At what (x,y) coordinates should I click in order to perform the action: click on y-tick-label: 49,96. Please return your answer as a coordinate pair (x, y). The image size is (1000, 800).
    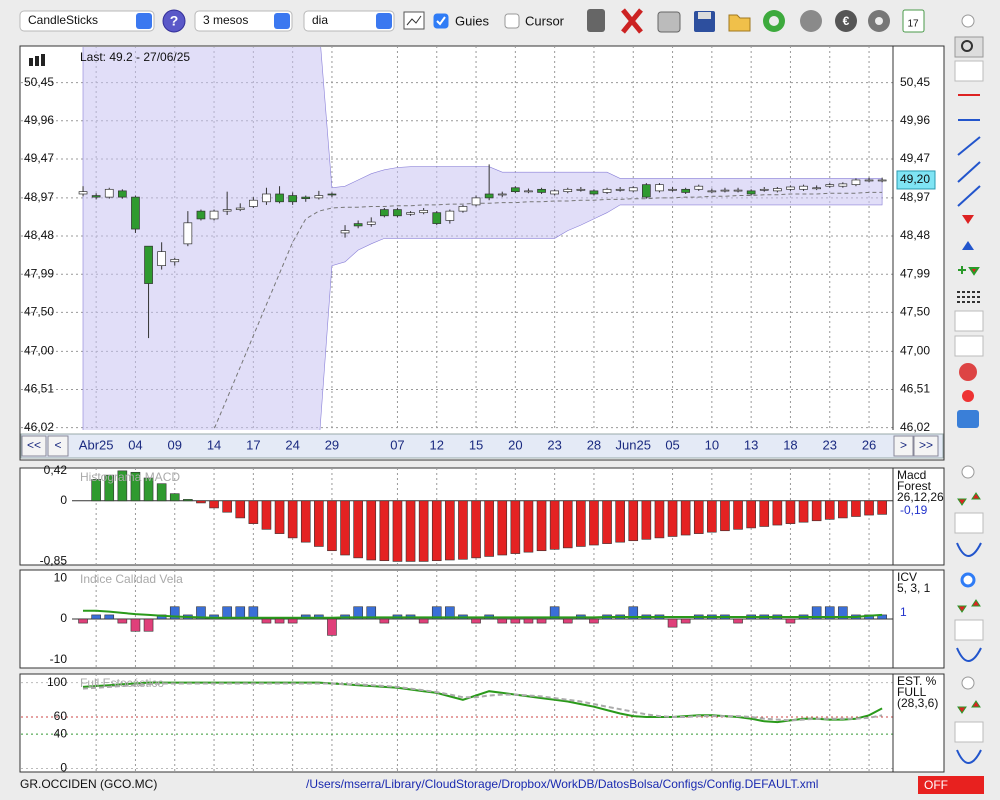
    Looking at the image, I should click on (915, 120).